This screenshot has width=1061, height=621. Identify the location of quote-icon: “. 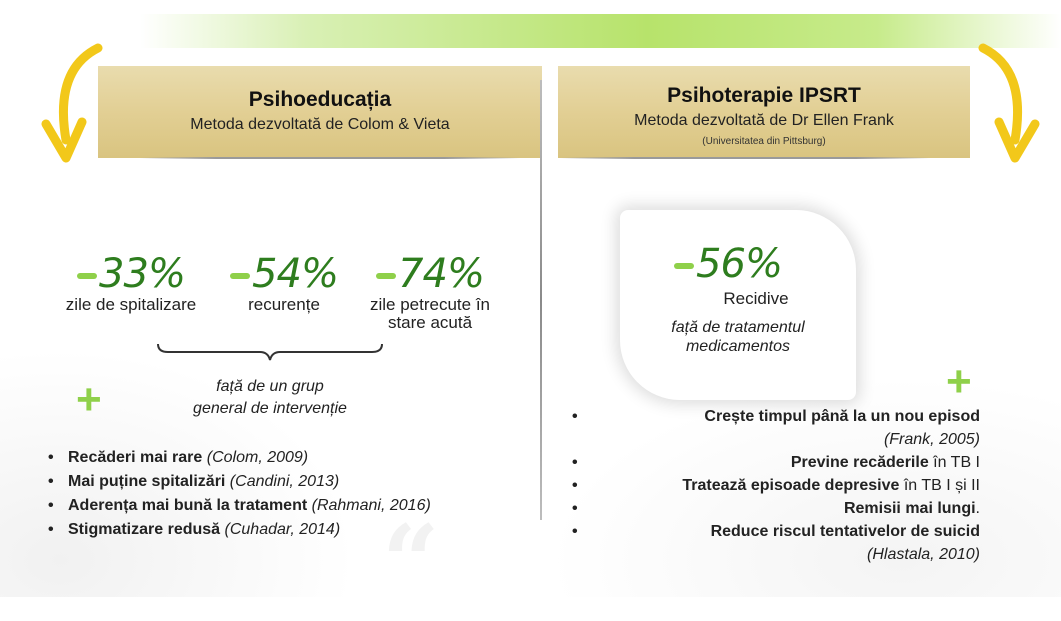
(411, 562).